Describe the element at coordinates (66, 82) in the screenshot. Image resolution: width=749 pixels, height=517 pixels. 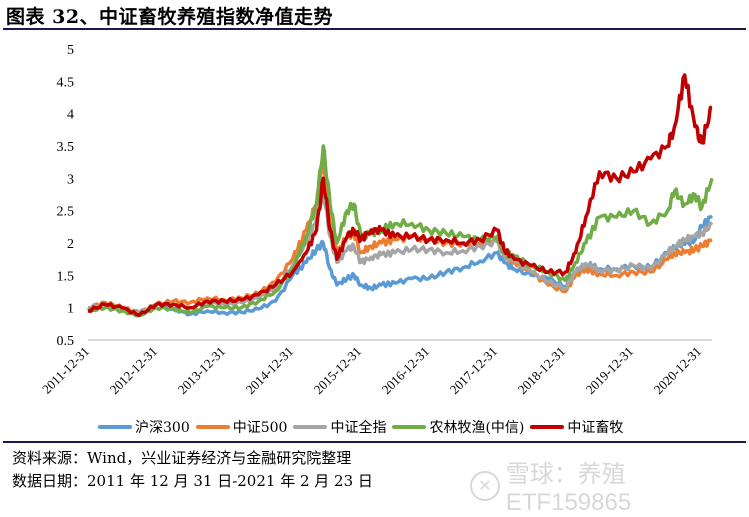
I see `y-tick-label: 4.5` at that location.